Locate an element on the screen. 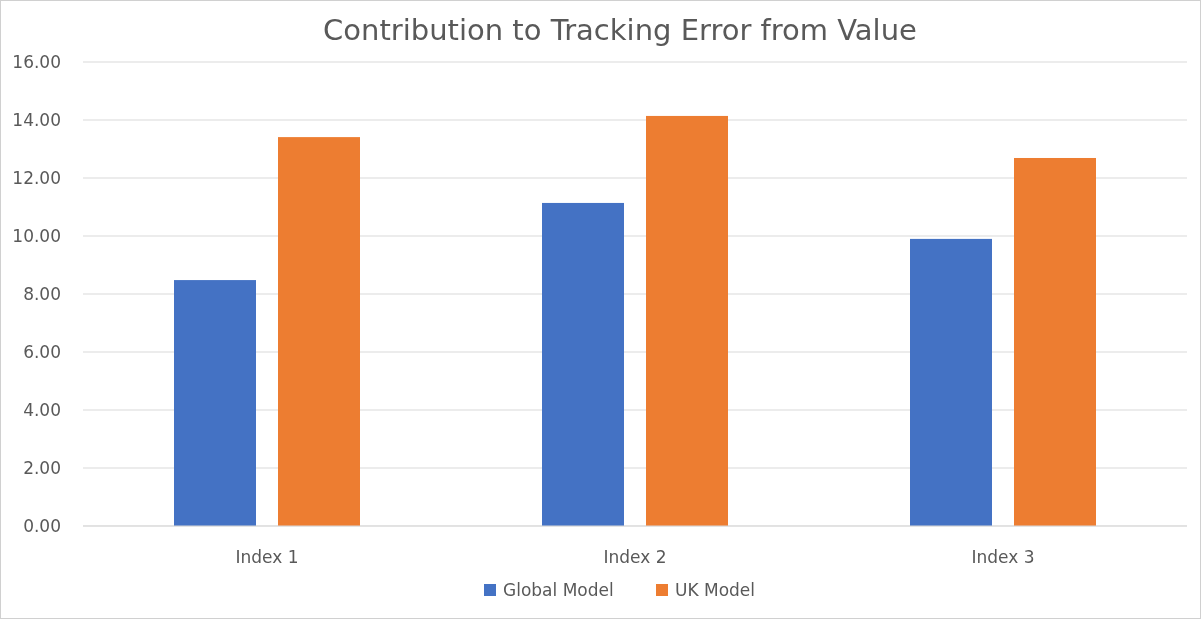 Image resolution: width=1201 pixels, height=626 pixels. y-tick-label: 10.00 is located at coordinates (36, 235).